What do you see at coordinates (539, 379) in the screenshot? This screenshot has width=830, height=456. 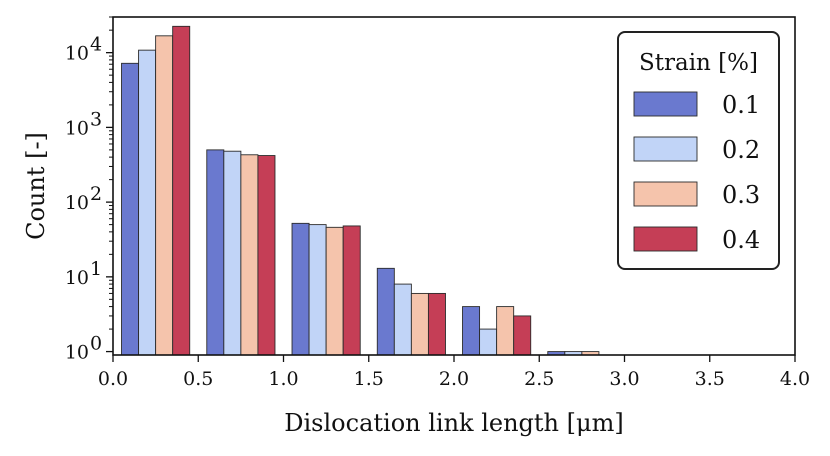 I see `x-tick-label: 2.5` at bounding box center [539, 379].